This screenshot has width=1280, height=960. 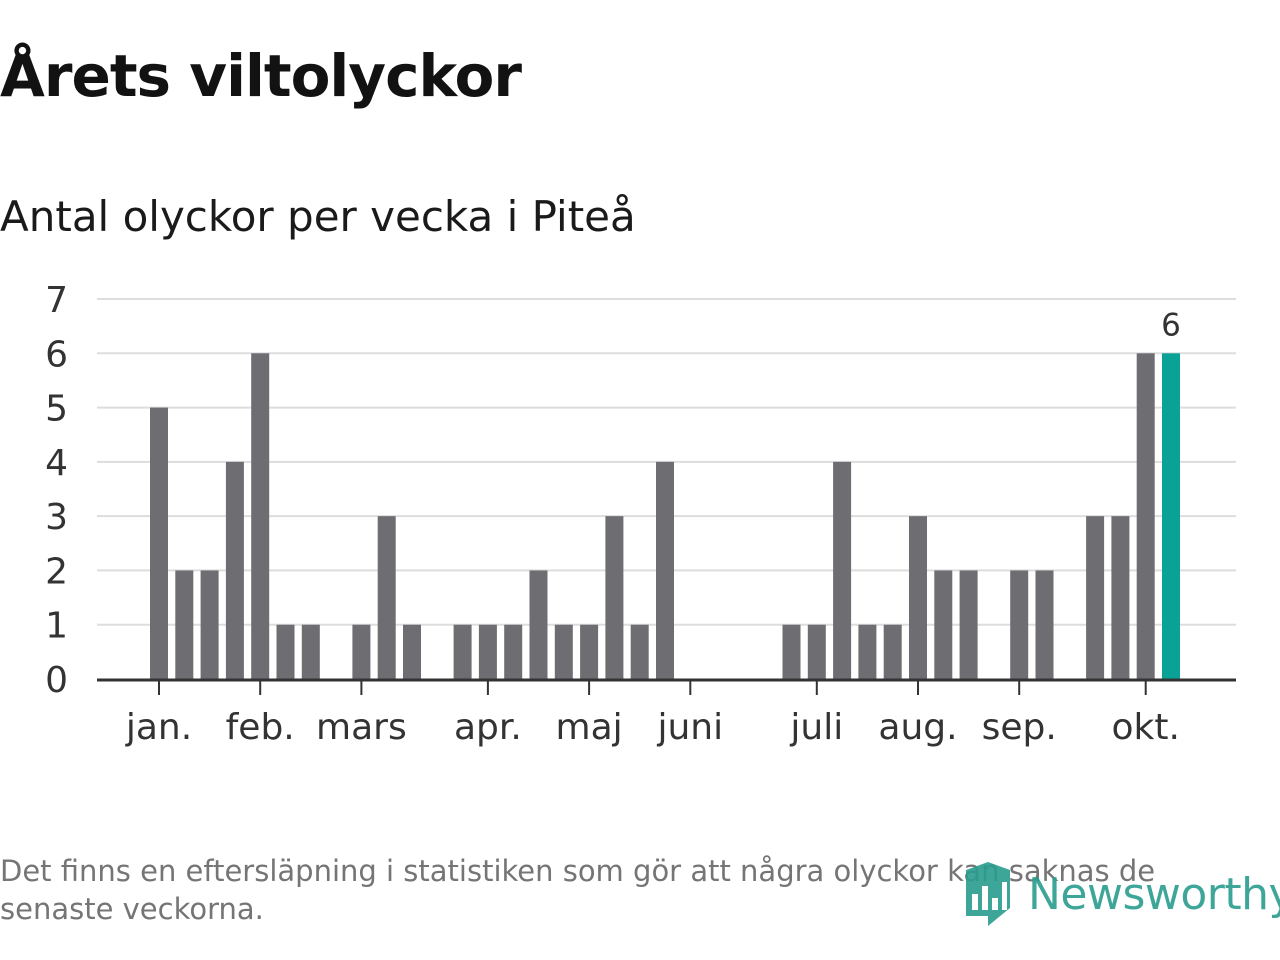 What do you see at coordinates (652, 714) in the screenshot?
I see `x-axis-ticks: jan. feb. mars apr. maj juni juli aug. sep. okt.` at bounding box center [652, 714].